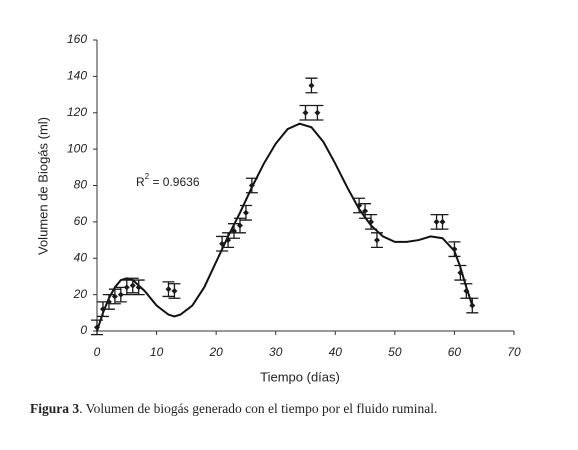  Describe the element at coordinates (174, 182) in the screenshot. I see `annotation-rest: = 0.9636` at that location.